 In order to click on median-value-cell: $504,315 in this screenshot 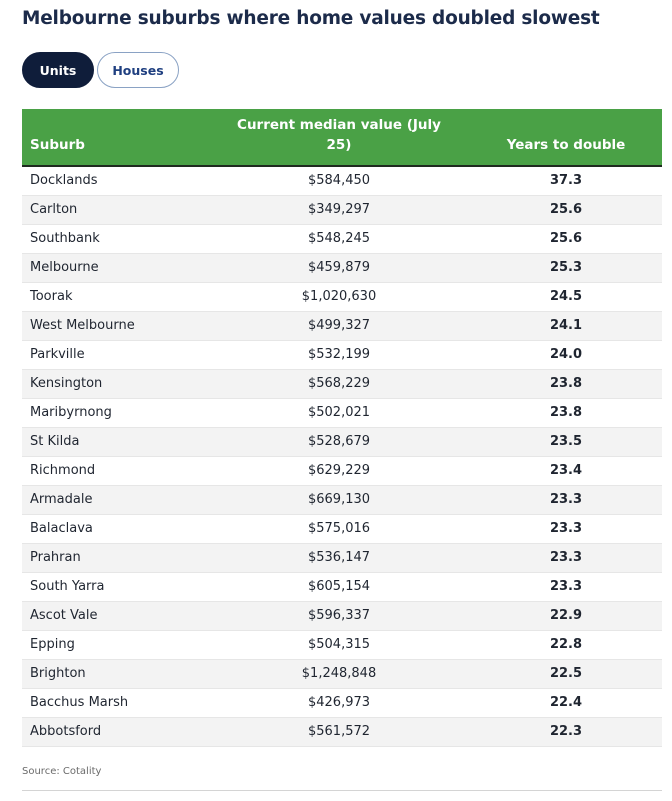, I will do `click(339, 645)`.